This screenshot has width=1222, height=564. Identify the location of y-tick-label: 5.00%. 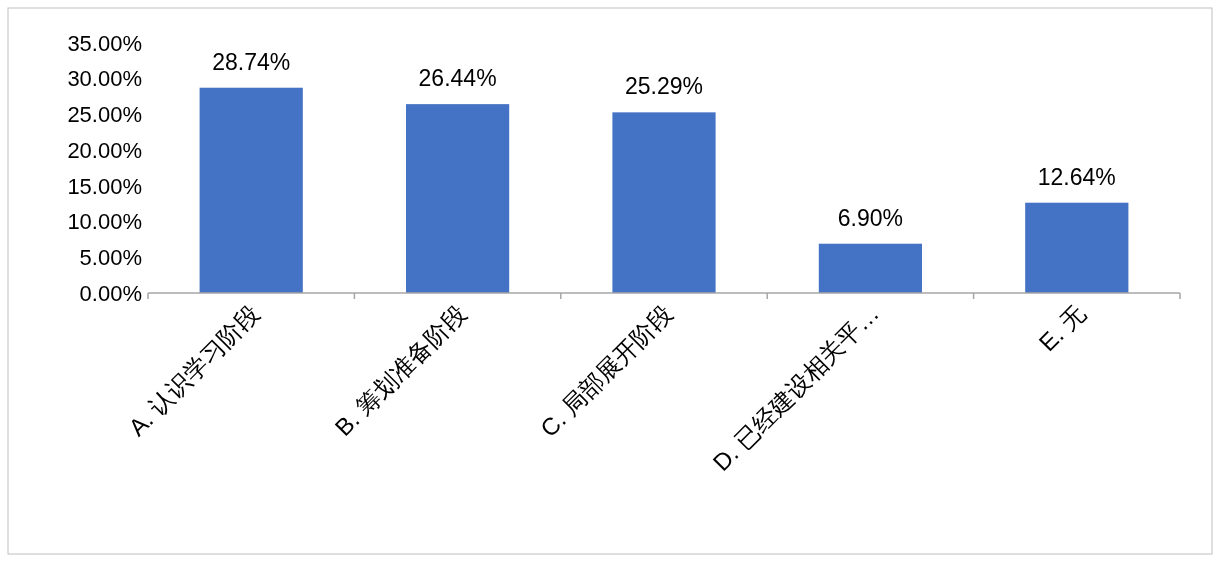
(110, 257).